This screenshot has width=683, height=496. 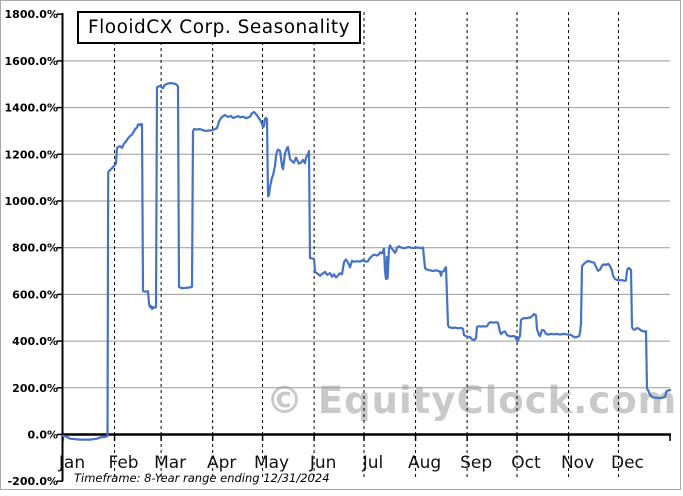 I want to click on x-axis-month-label: Feb, so click(x=123, y=463).